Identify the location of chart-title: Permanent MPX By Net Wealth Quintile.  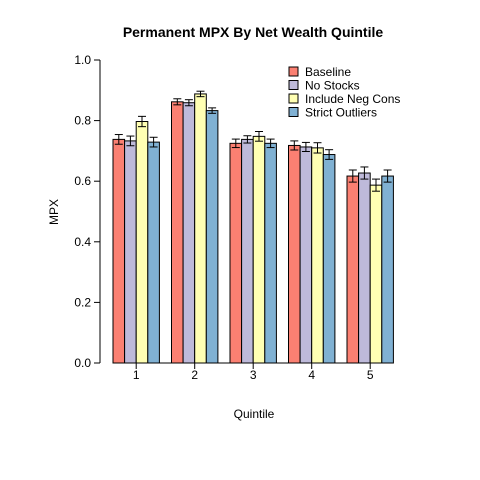
(253, 32).